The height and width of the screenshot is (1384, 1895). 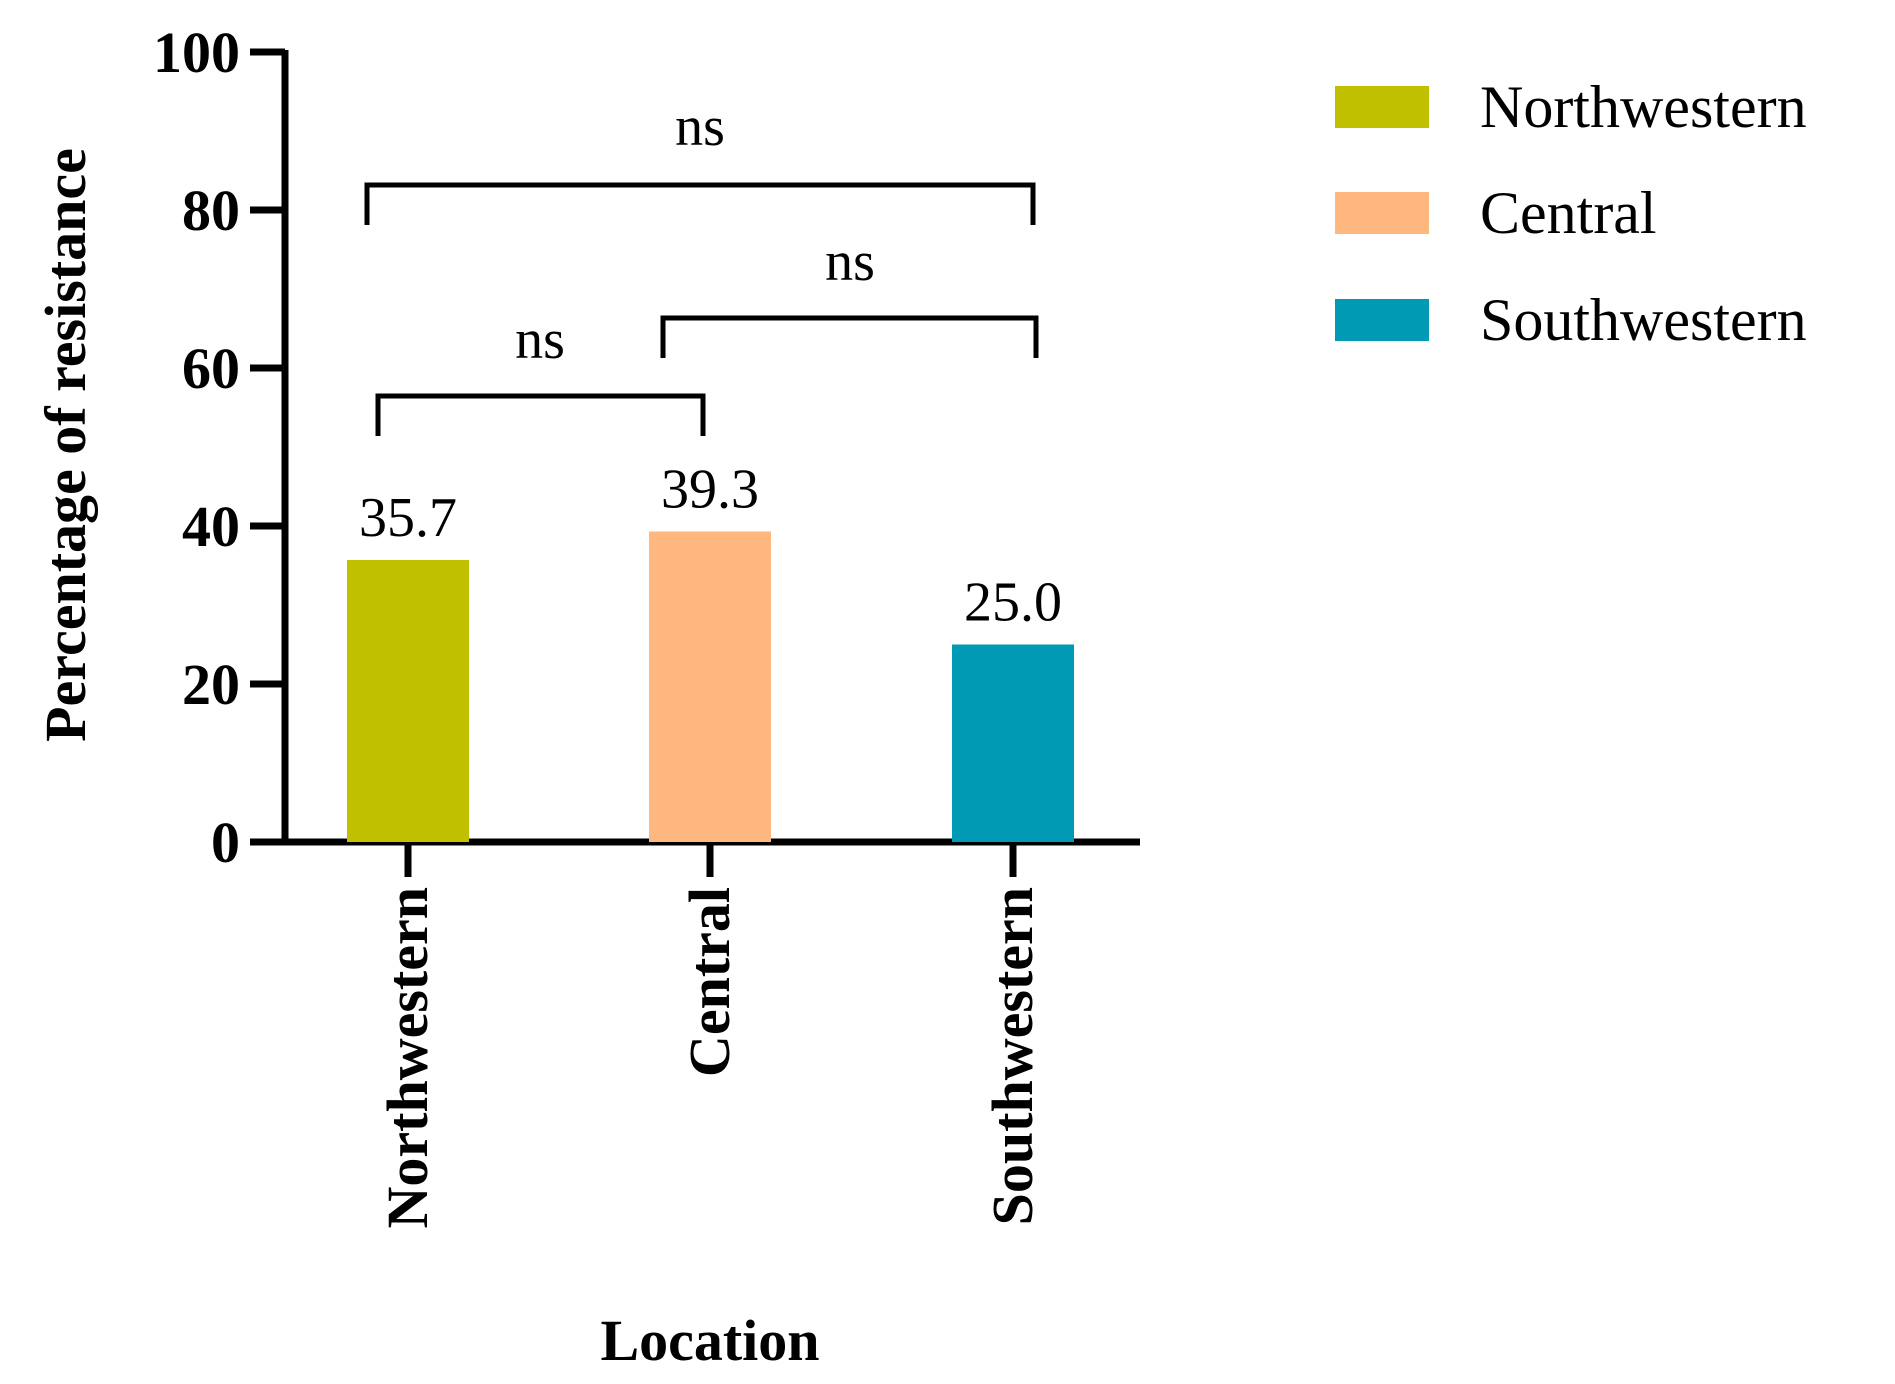 I want to click on x-tick-label: Northwestern, so click(x=407, y=1057).